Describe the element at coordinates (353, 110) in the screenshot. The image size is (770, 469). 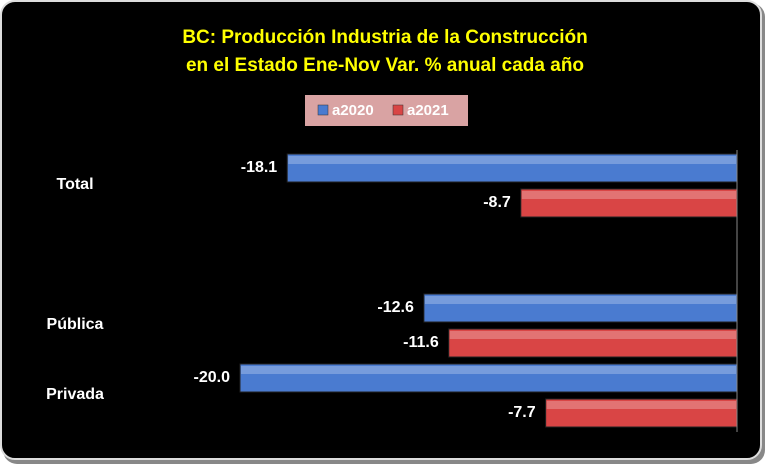
I see `legend-label: a2020` at that location.